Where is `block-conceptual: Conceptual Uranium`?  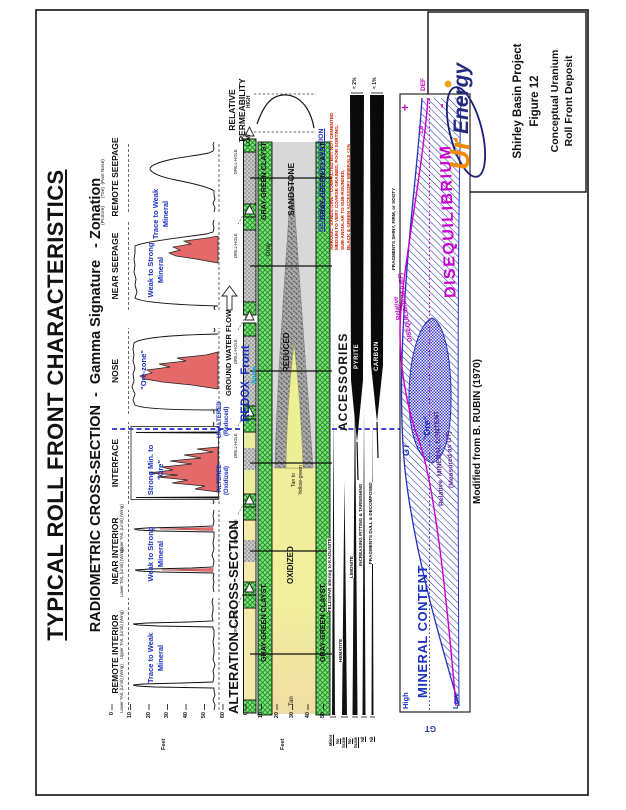 block-conceptual: Conceptual Uranium is located at coordinates (555, 101).